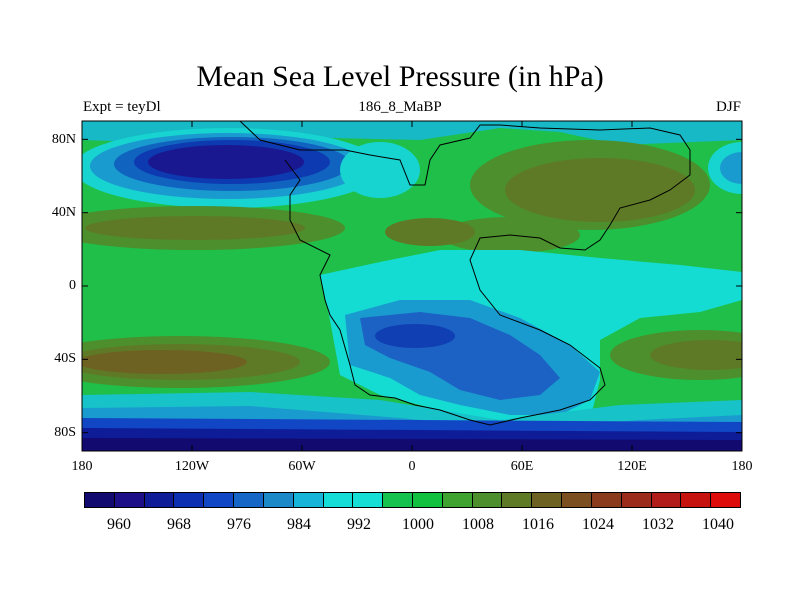  I want to click on east-low-core, so click(731, 168).